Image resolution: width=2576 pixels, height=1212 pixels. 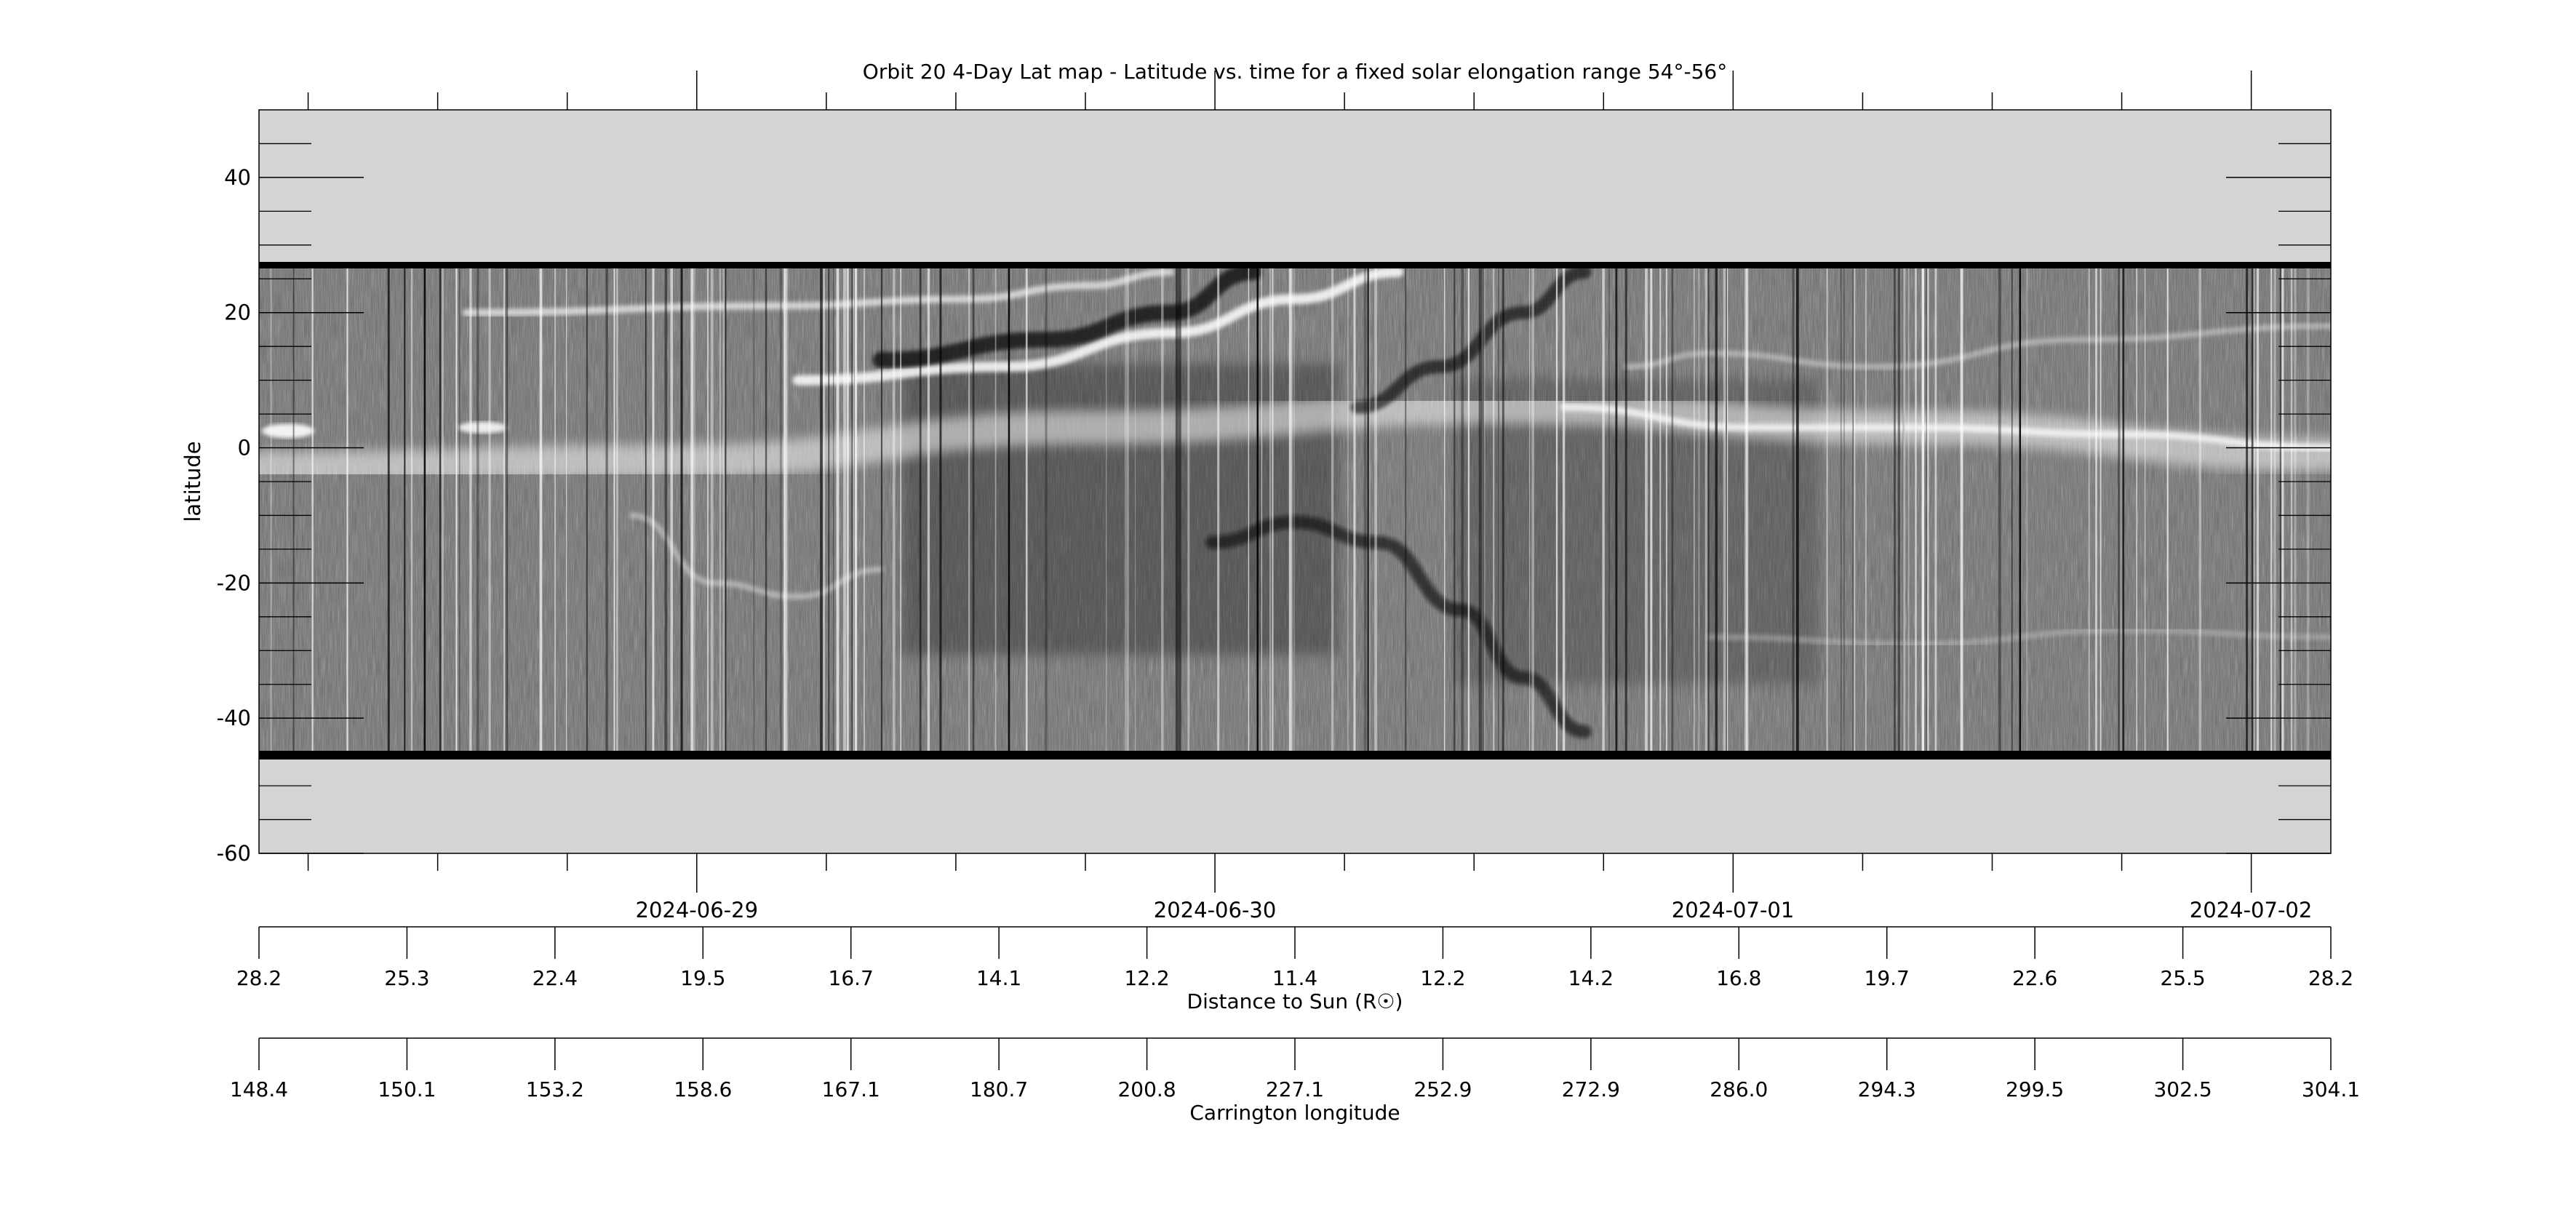 I want to click on y-tick-label: 40, so click(x=237, y=177).